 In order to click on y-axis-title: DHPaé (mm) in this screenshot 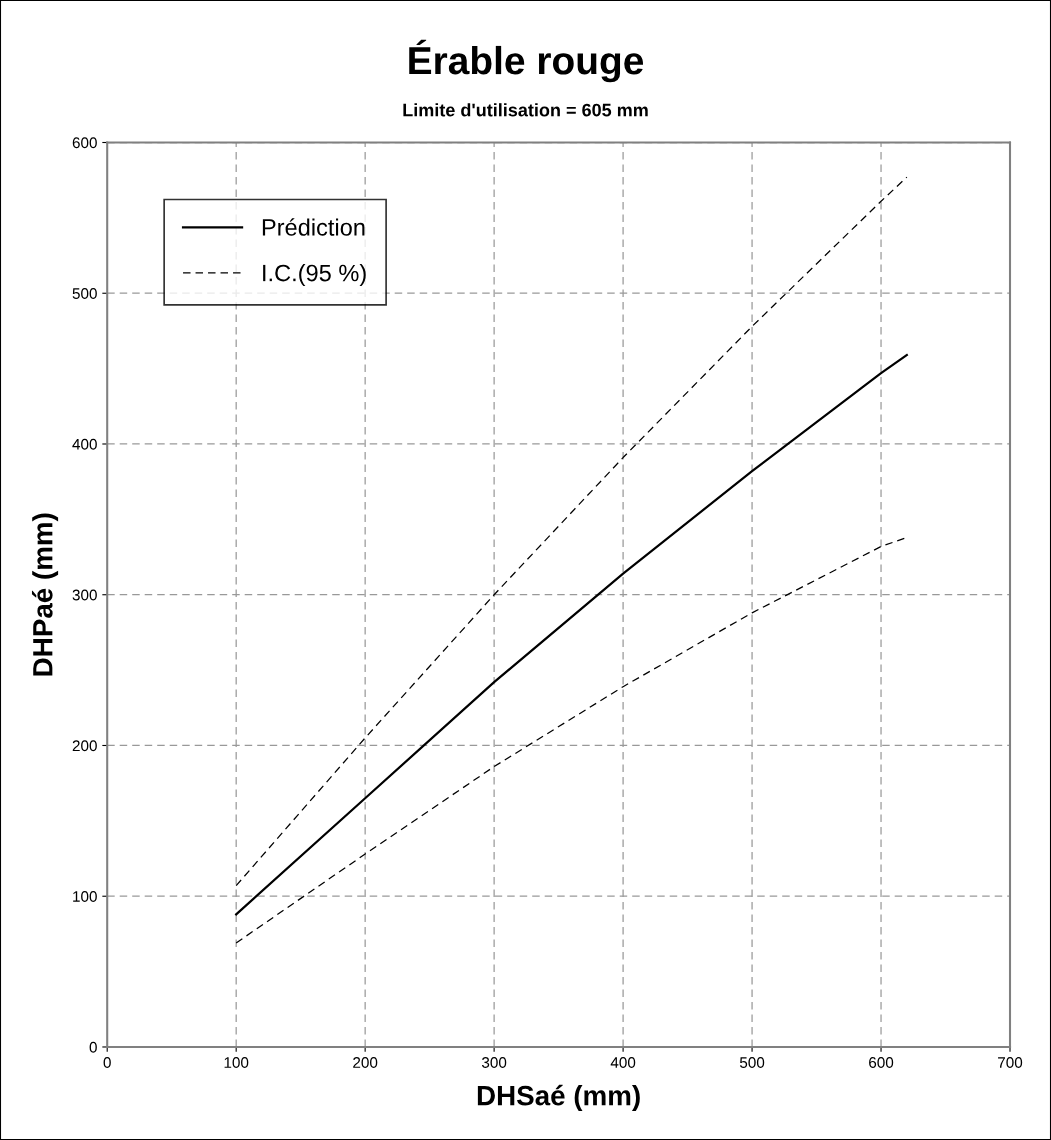, I will do `click(45, 594)`.